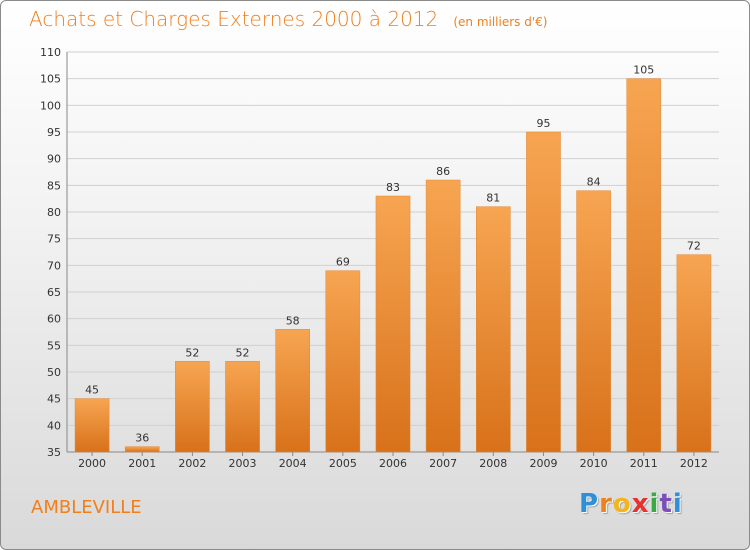 This screenshot has height=550, width=750. What do you see at coordinates (343, 262) in the screenshot?
I see `data-label-2005: 69` at bounding box center [343, 262].